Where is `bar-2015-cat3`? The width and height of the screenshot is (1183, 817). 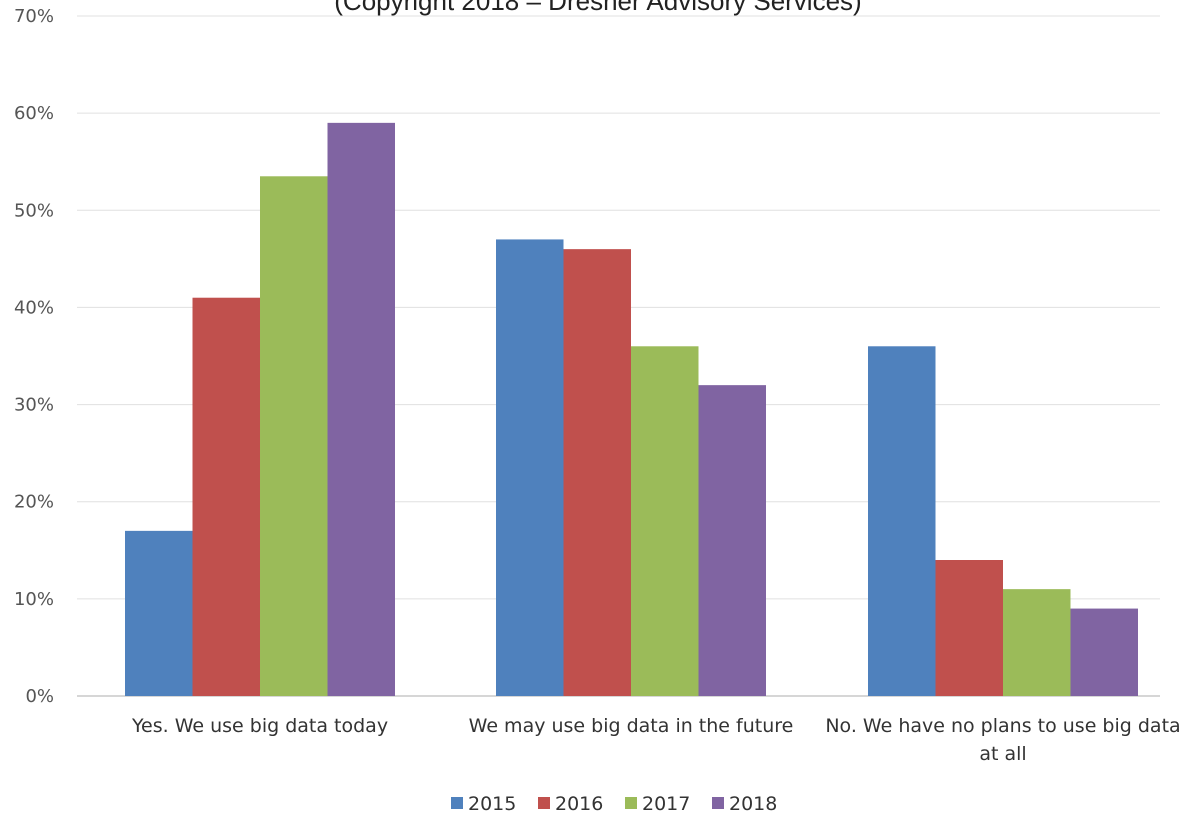
bar-2015-cat3 is located at coordinates (902, 521).